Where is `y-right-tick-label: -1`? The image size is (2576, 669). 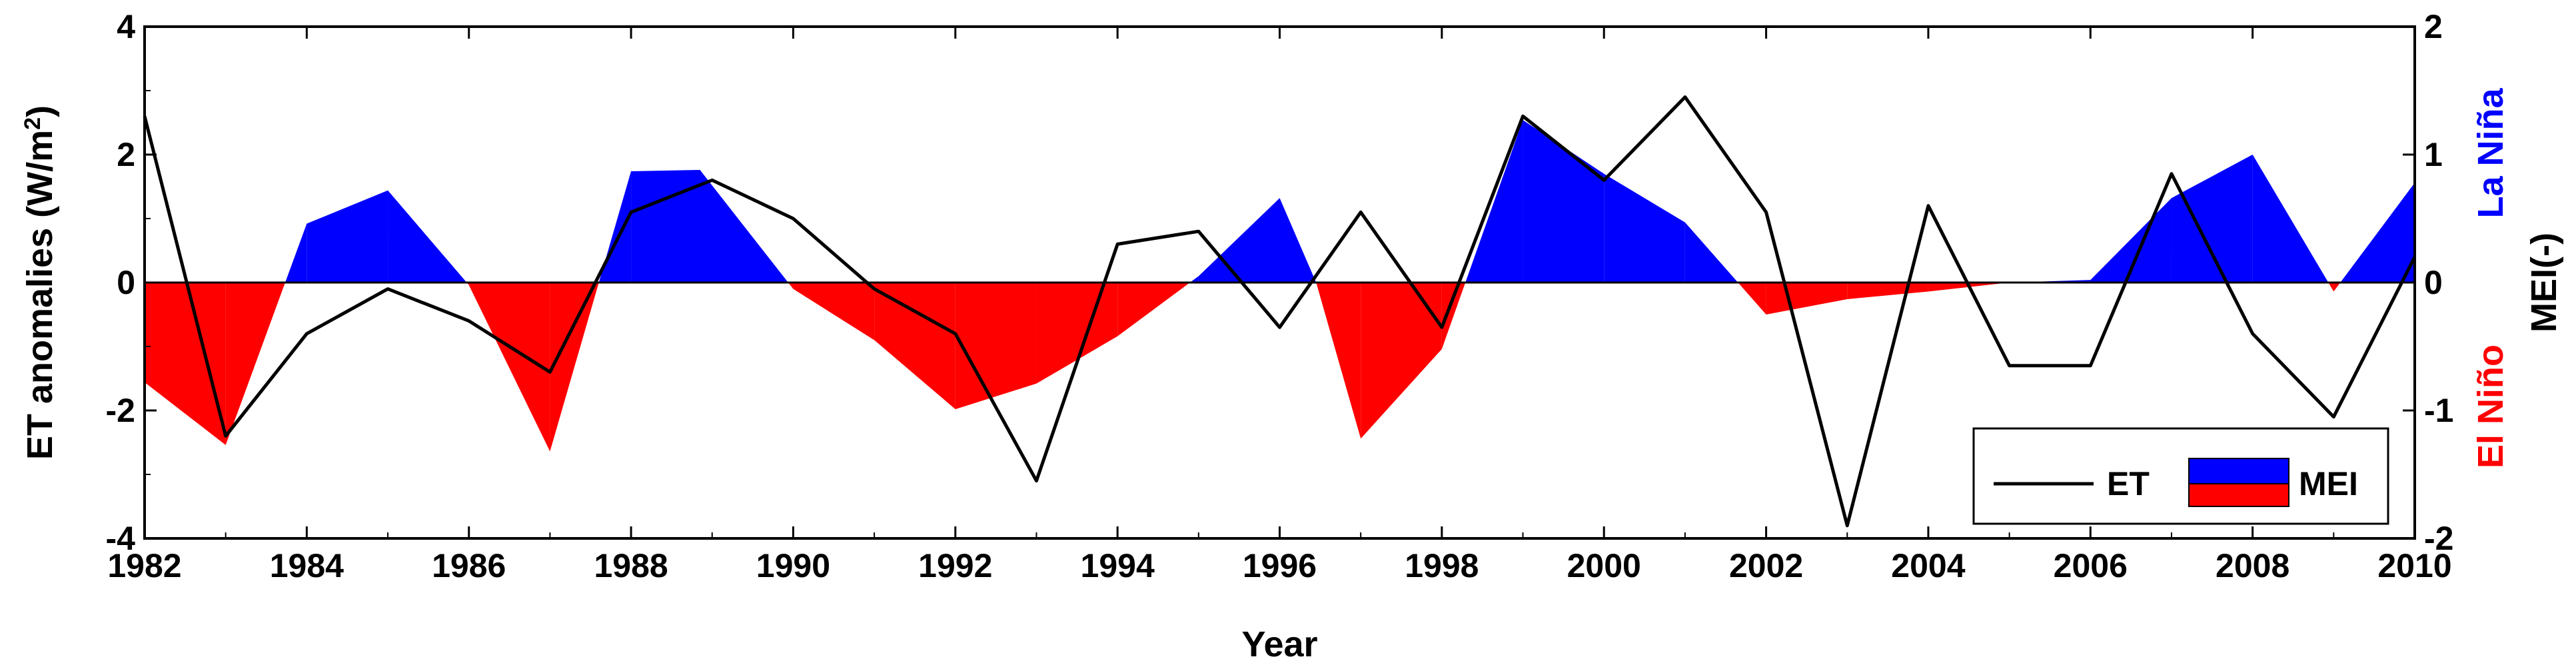 y-right-tick-label: -1 is located at coordinates (2439, 410).